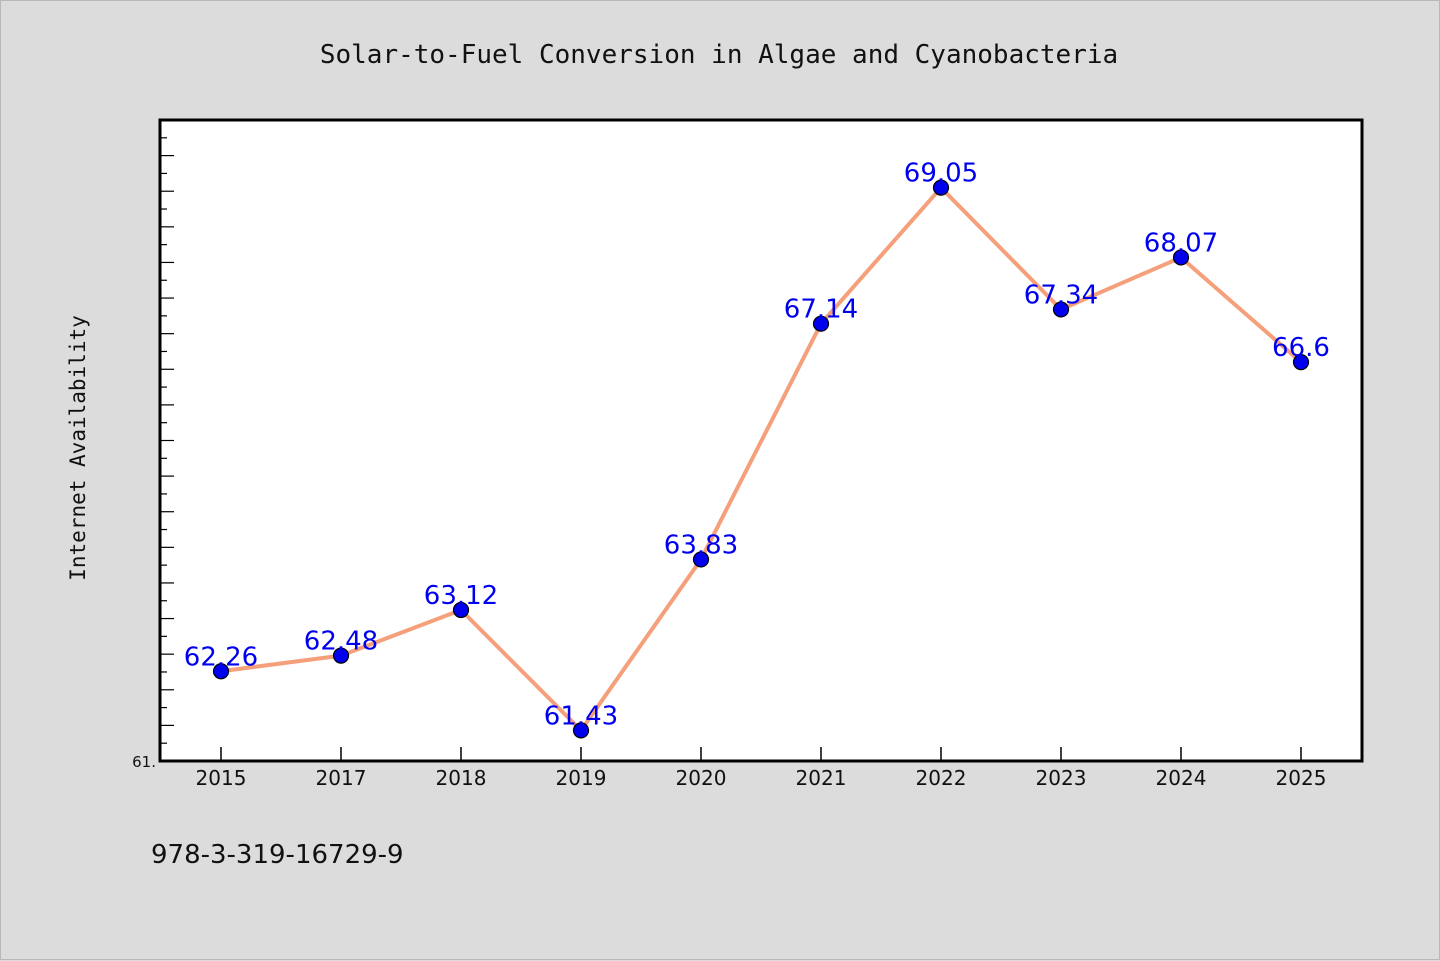 This screenshot has height=961, width=1440. Describe the element at coordinates (941, 174) in the screenshot. I see `data-value-label: 69.05` at that location.